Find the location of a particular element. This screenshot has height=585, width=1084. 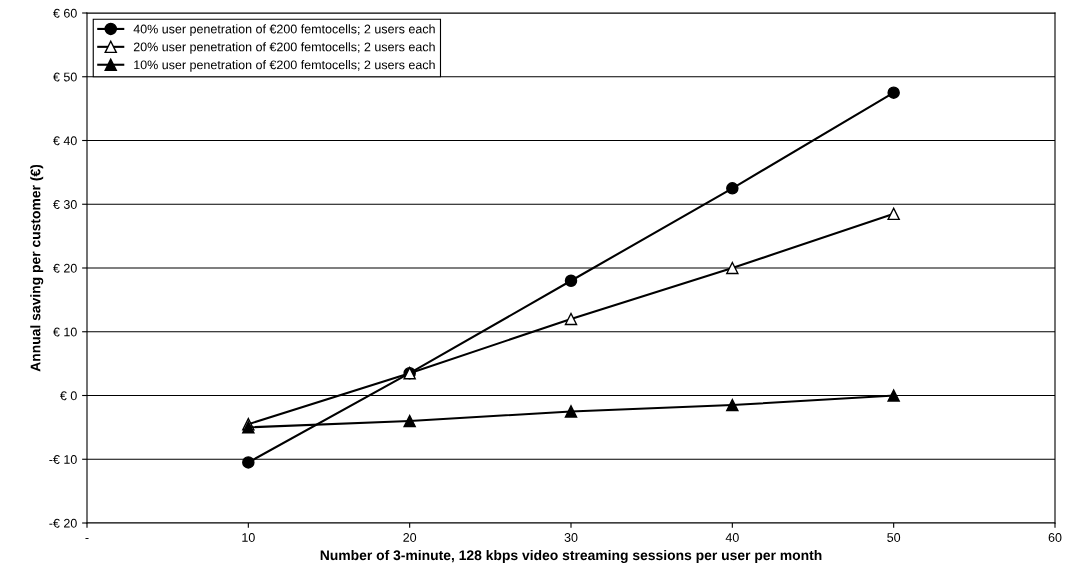

y-tick-label: € 40 is located at coordinates (65, 141).